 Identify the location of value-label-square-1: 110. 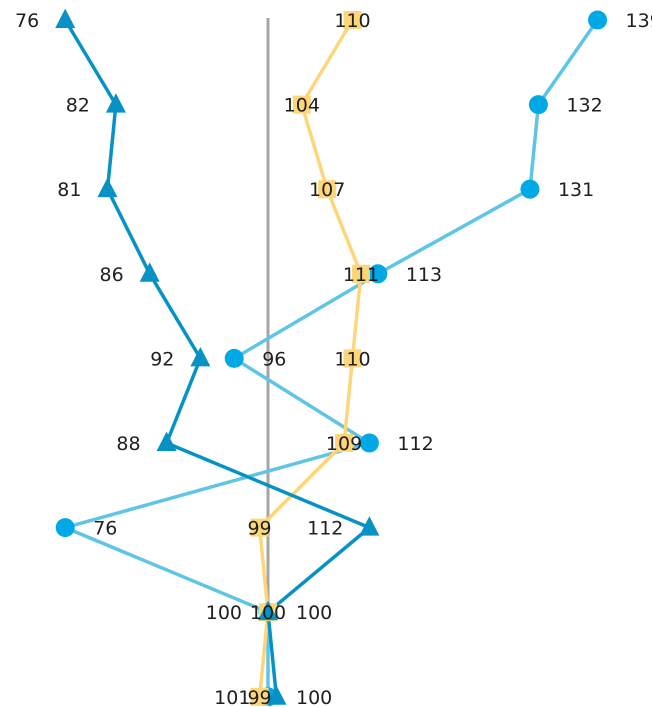
(352, 21).